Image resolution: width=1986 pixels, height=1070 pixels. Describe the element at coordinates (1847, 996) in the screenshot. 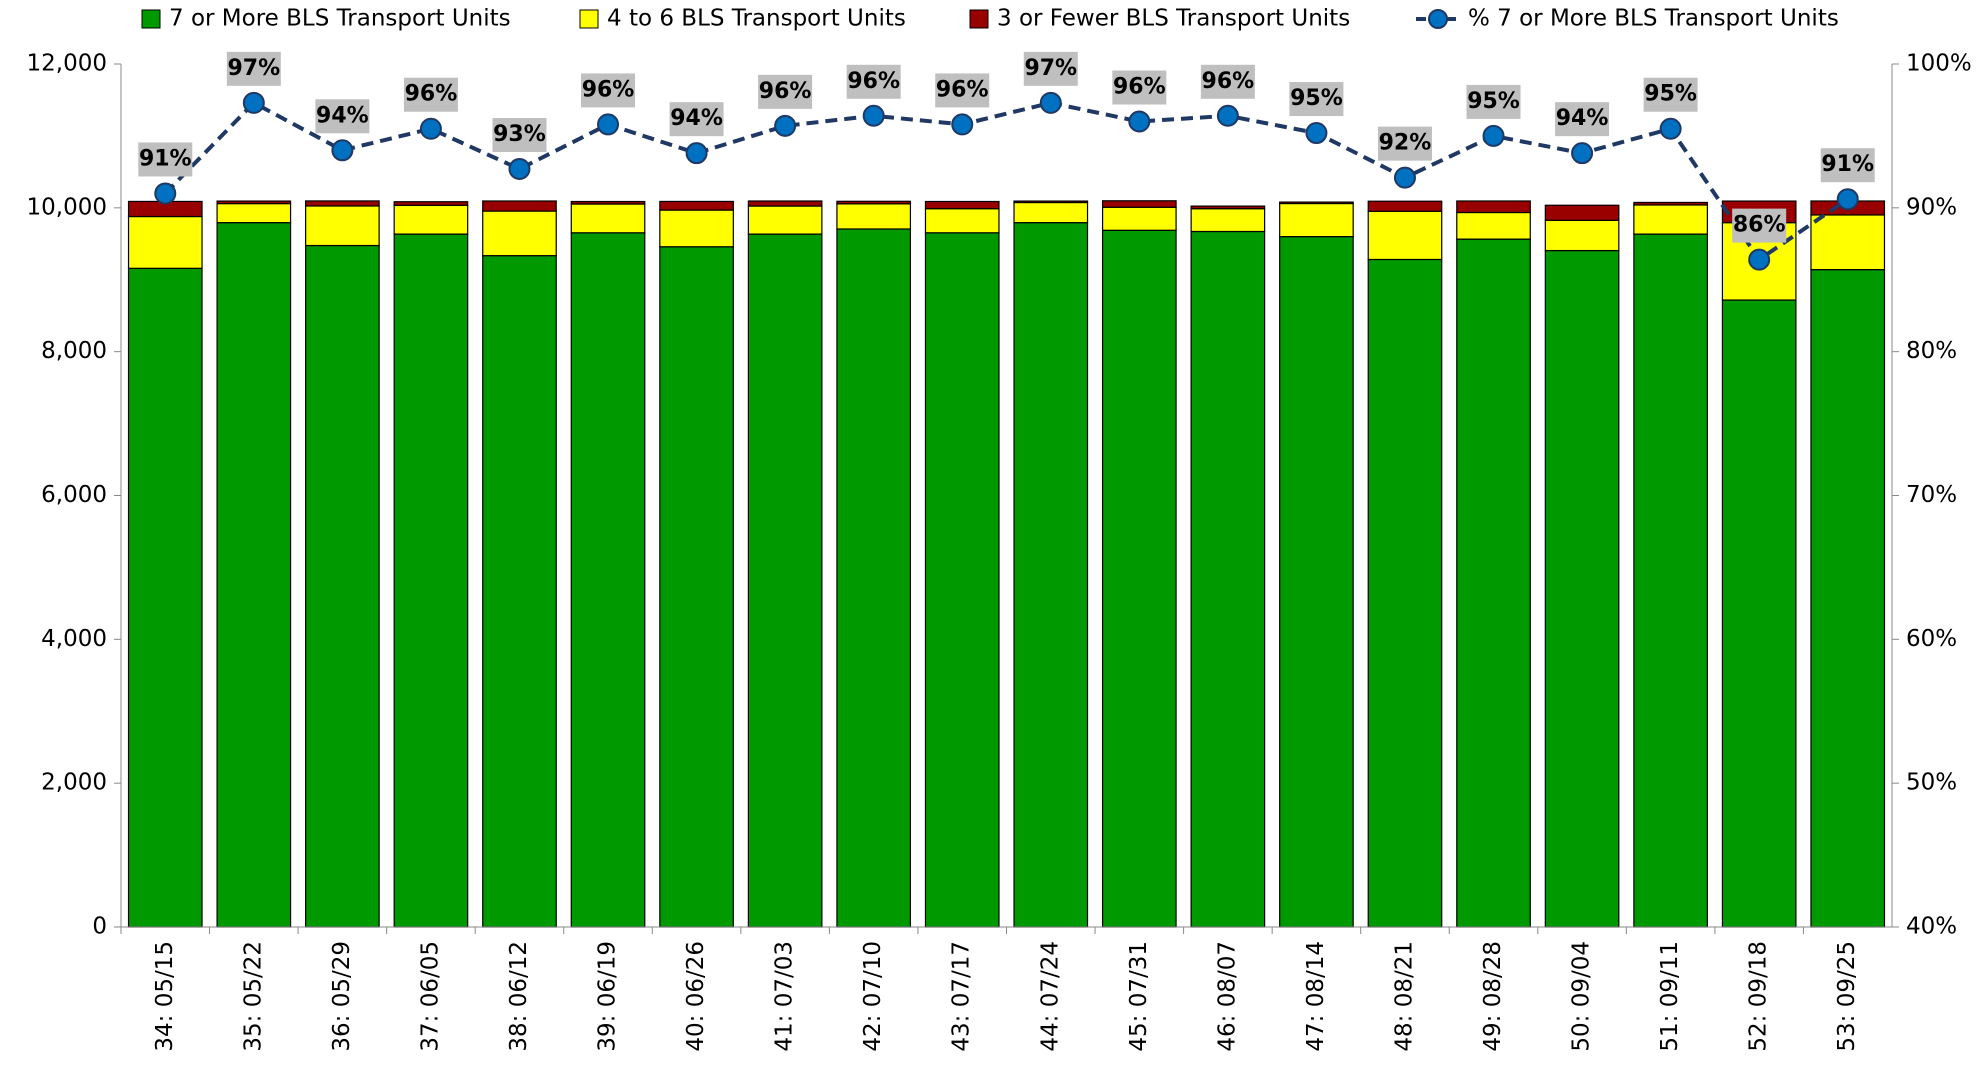

I see `x-tick-label: 53: 09/25` at that location.